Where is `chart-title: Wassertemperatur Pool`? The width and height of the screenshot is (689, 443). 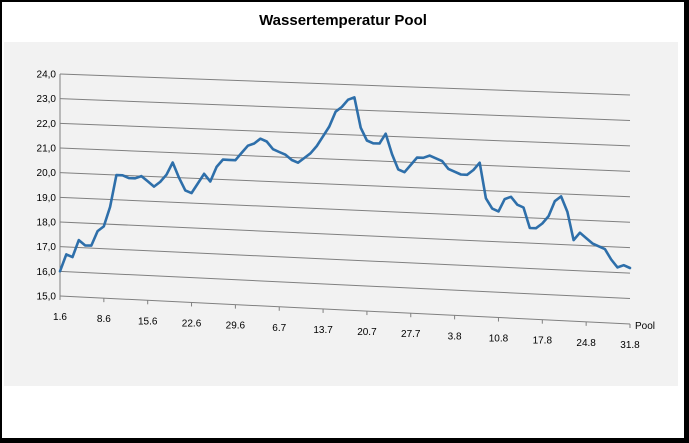 chart-title: Wassertemperatur Pool is located at coordinates (343, 20).